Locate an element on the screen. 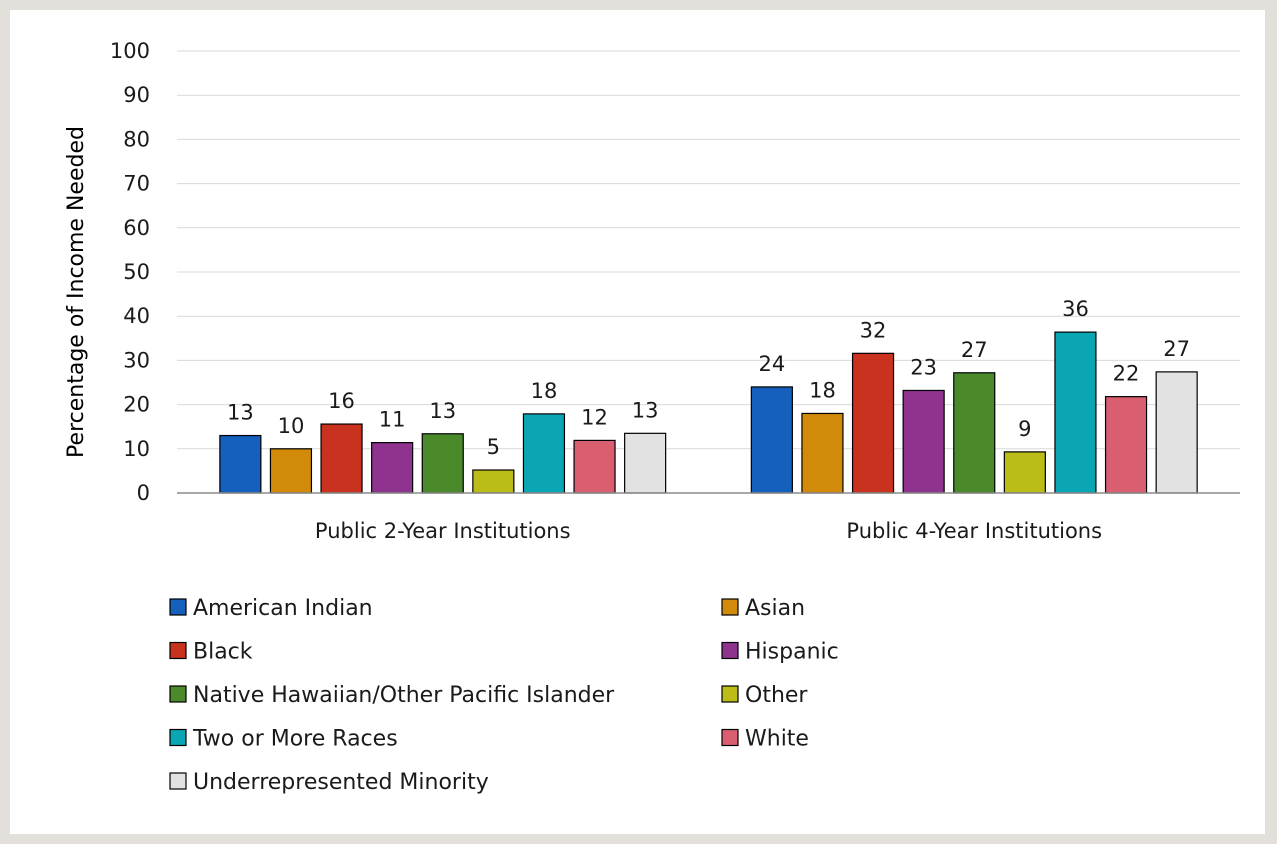  legend-item: White is located at coordinates (765, 739).